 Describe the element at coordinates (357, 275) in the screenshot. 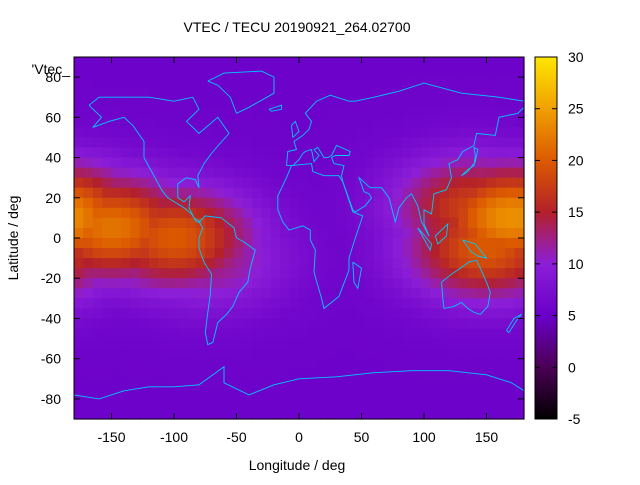

I see `coastline` at that location.